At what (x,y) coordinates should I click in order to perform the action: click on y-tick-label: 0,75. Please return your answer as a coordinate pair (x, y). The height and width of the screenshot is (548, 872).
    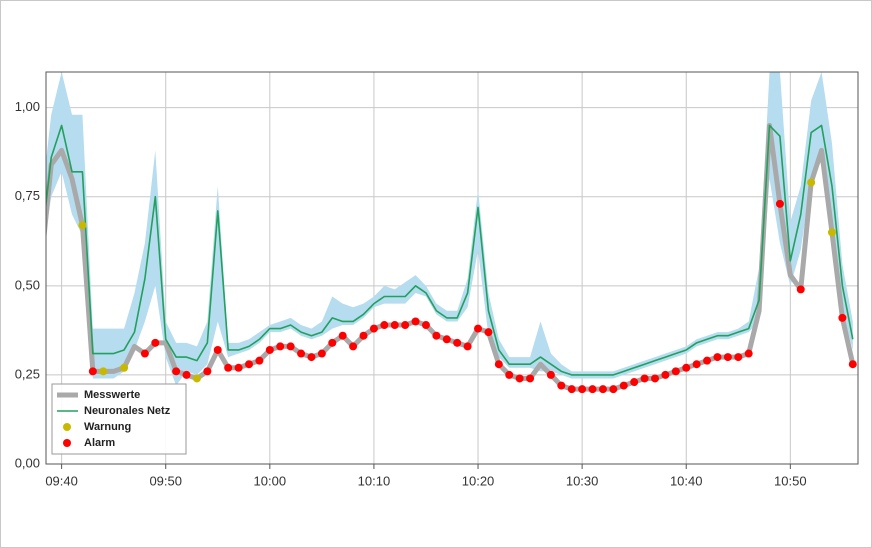
    Looking at the image, I should click on (27, 195).